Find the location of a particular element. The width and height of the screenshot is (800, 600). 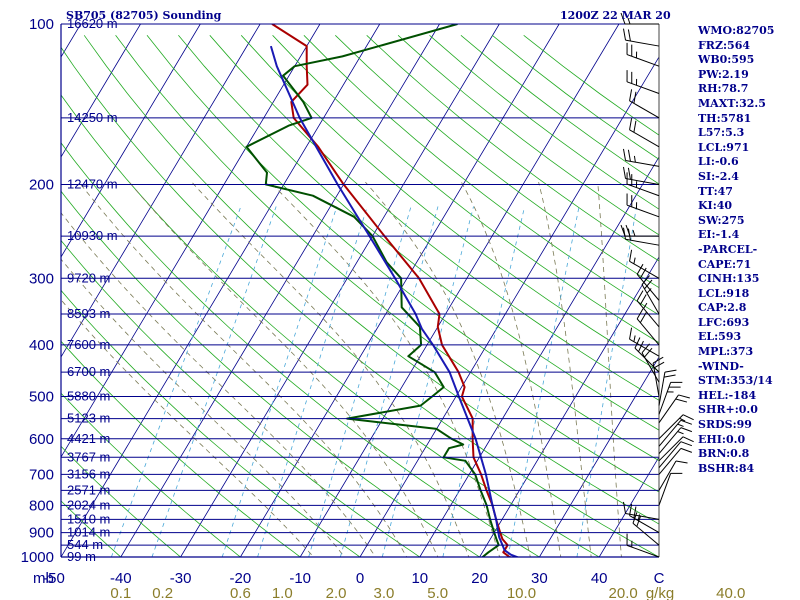

stat-line: BRN:0.8 is located at coordinates (724, 454).